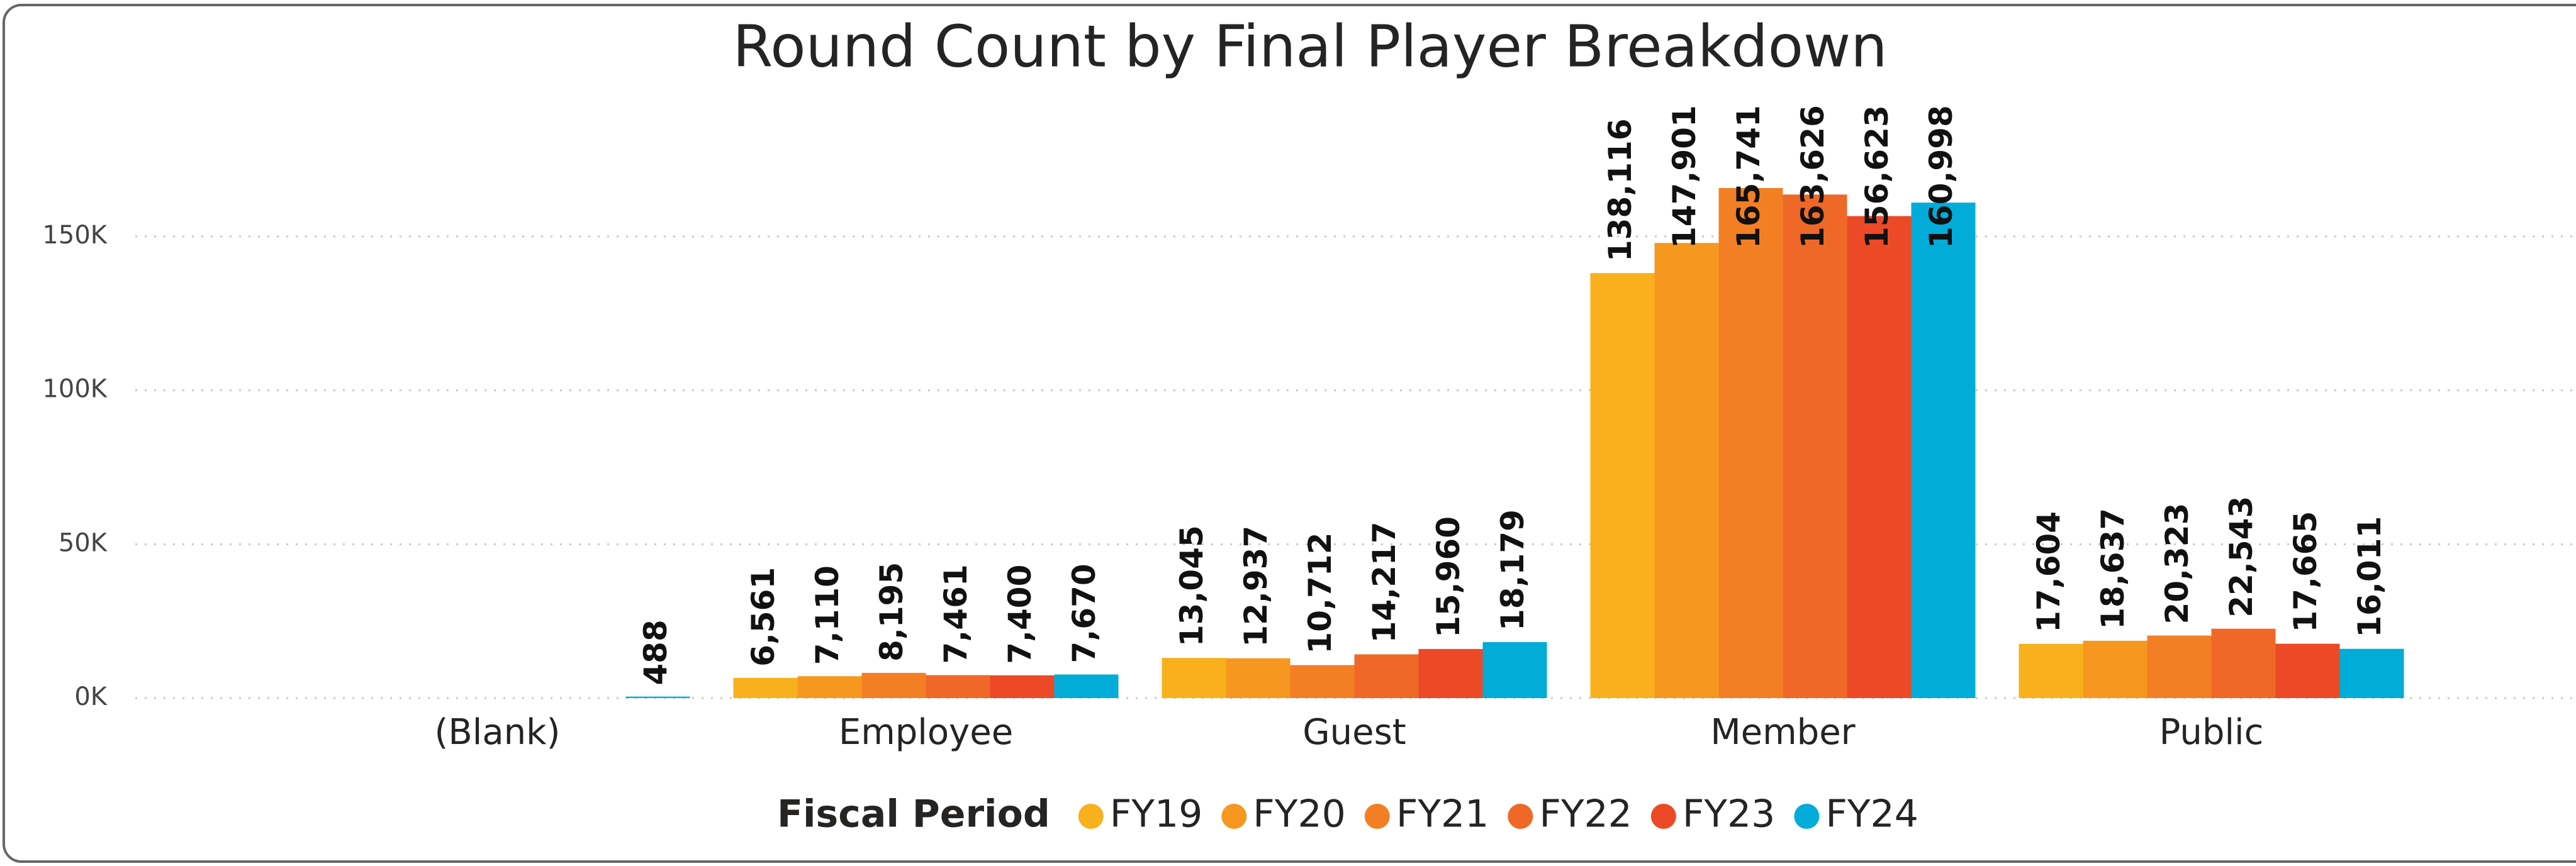  Describe the element at coordinates (1783, 732) in the screenshot. I see `x-tick-label: Member` at that location.